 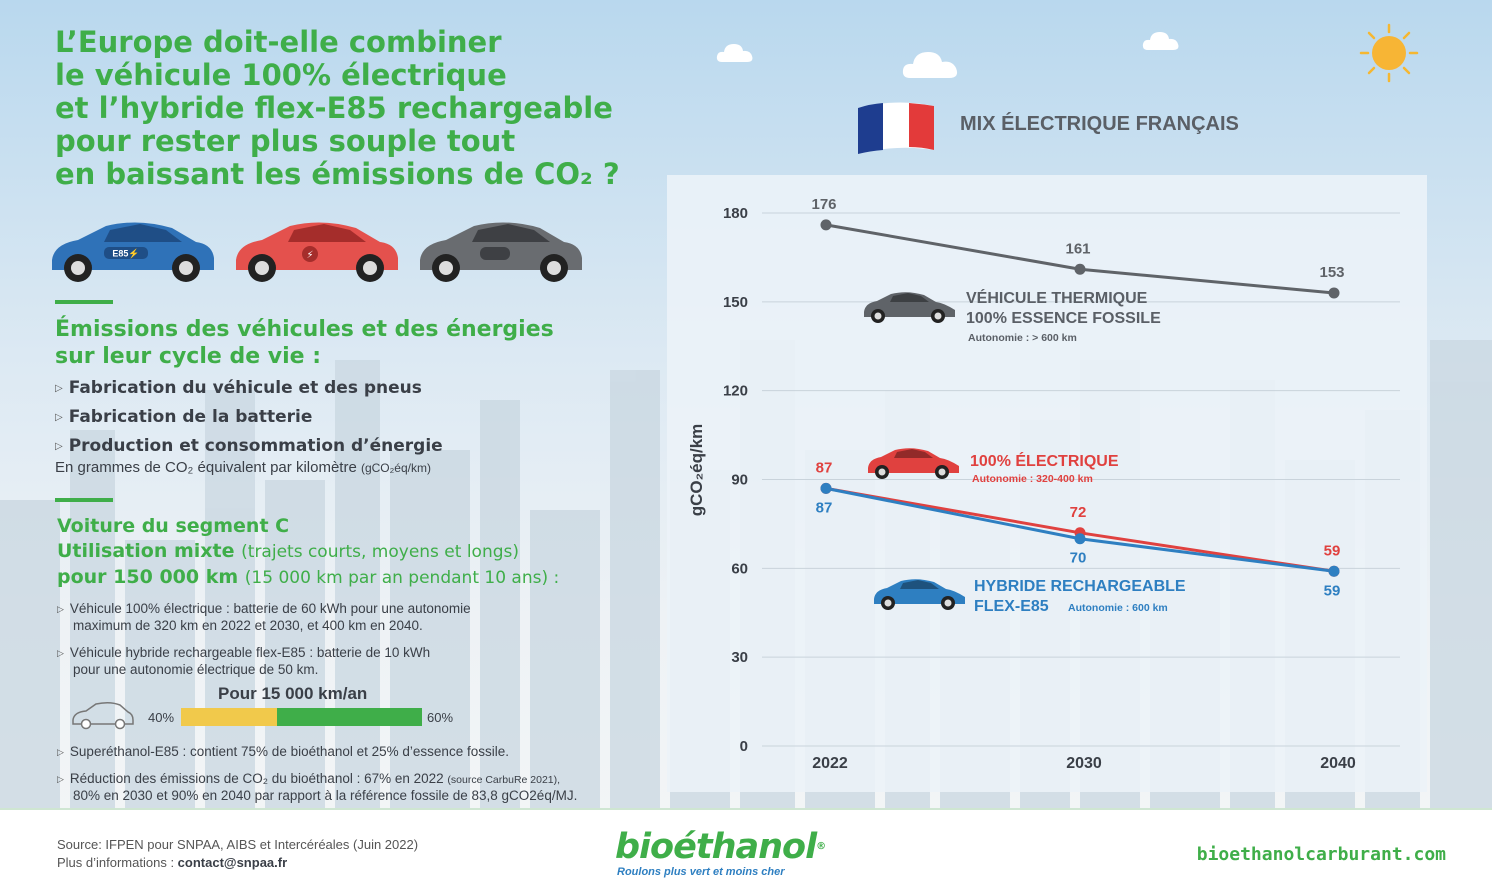 What do you see at coordinates (744, 746) in the screenshot?
I see `y-tick-label: 0` at bounding box center [744, 746].